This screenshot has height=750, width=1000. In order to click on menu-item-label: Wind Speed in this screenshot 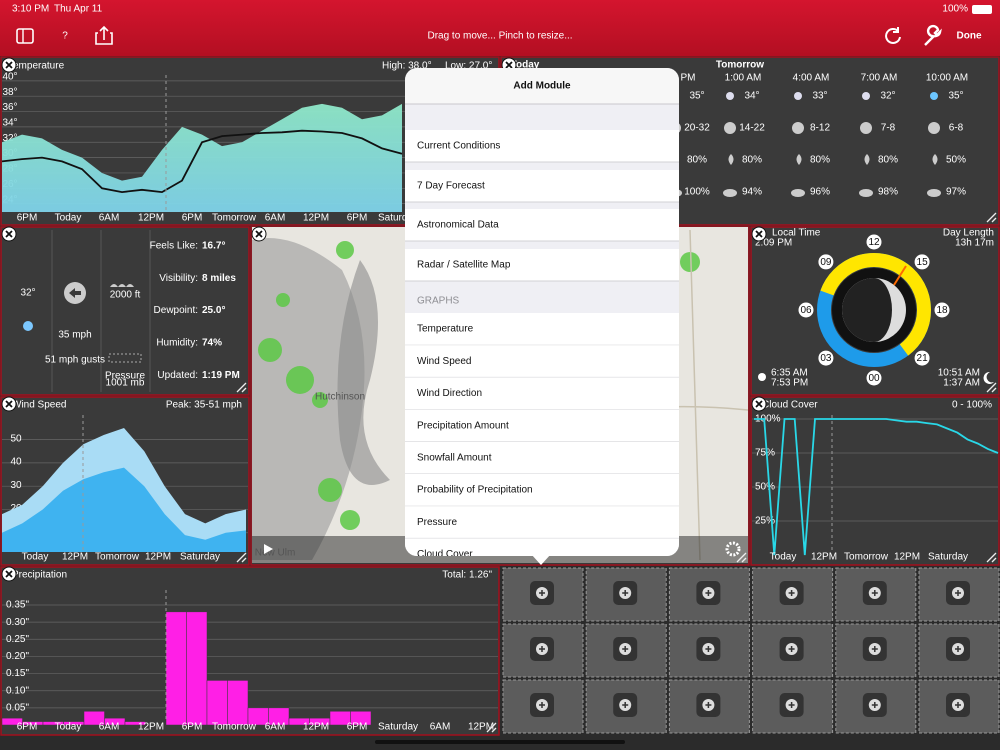, I will do `click(444, 361)`.